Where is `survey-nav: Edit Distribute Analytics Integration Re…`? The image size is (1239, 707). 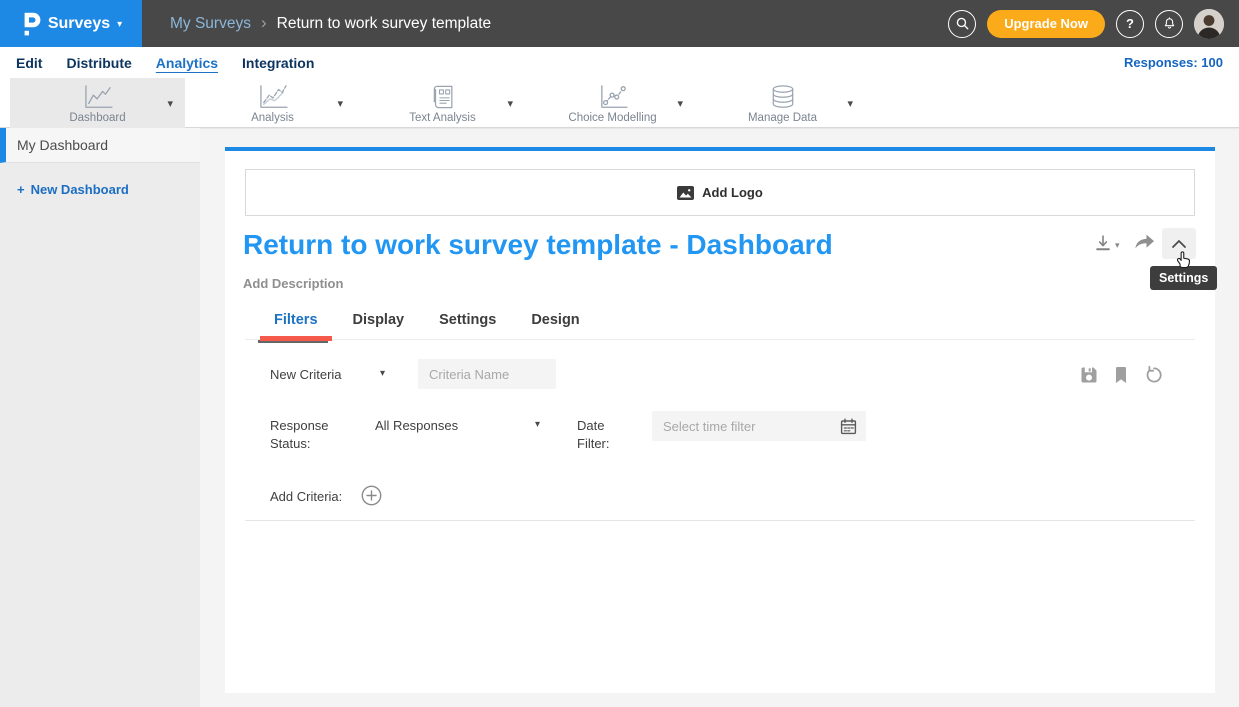 survey-nav: Edit Distribute Analytics Integration Re… is located at coordinates (619, 62).